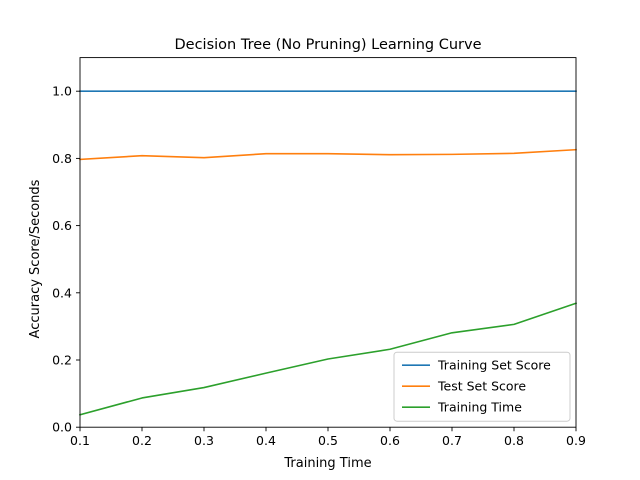 The image size is (640, 480). Describe the element at coordinates (266, 440) in the screenshot. I see `x-tick-label: 0.4` at that location.